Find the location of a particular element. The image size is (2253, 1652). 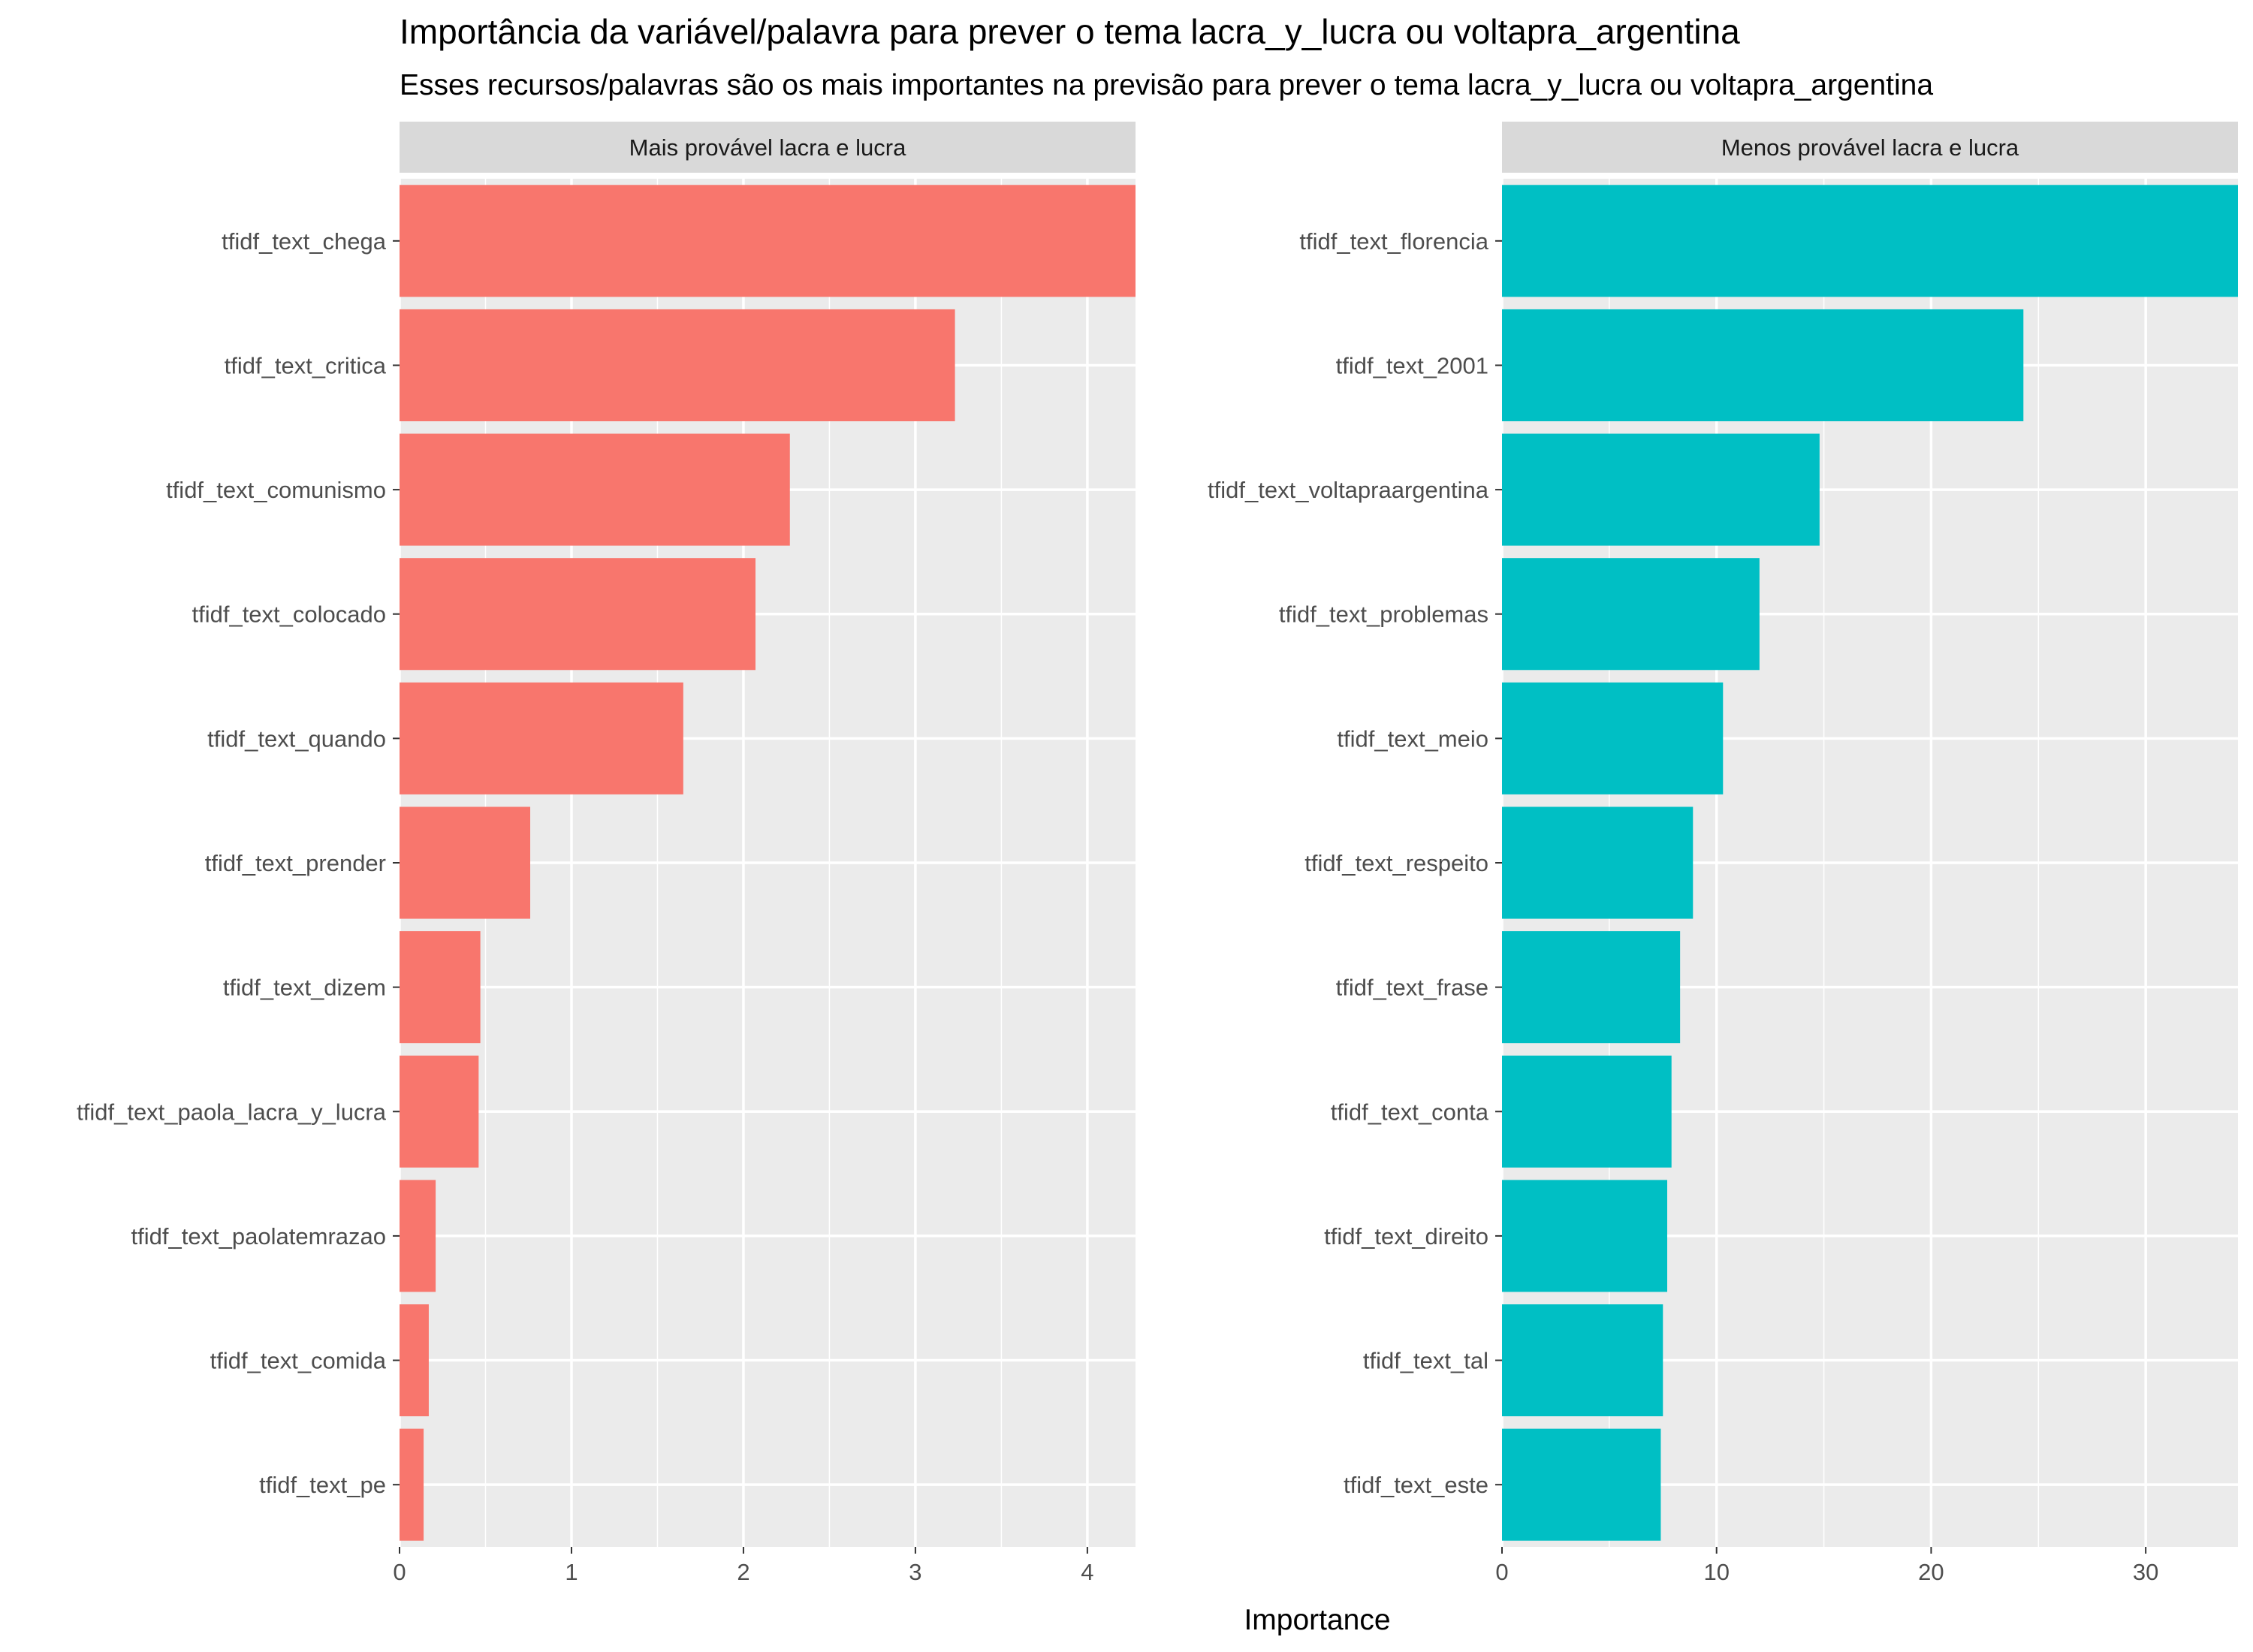

y-tick-label: tfidf_text_chega is located at coordinates (304, 241).